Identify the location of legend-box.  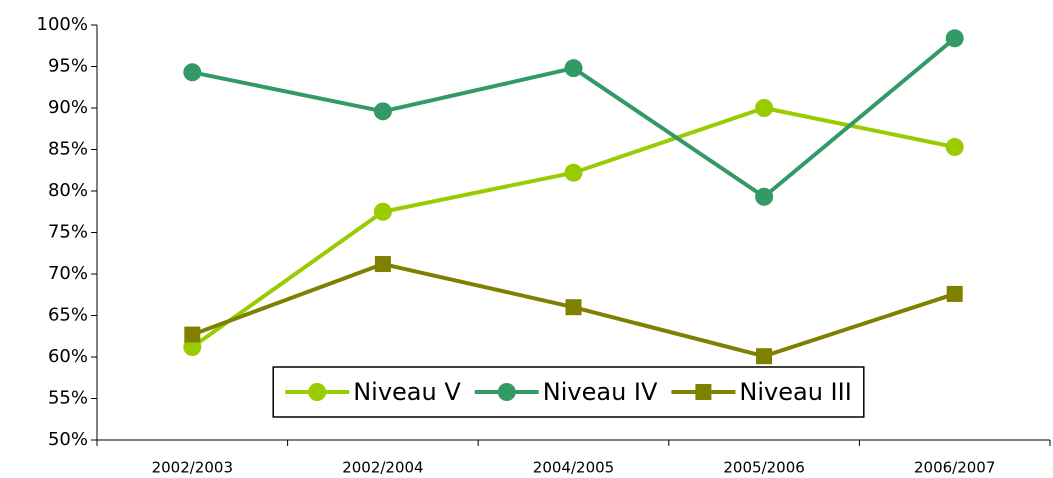
(568, 392).